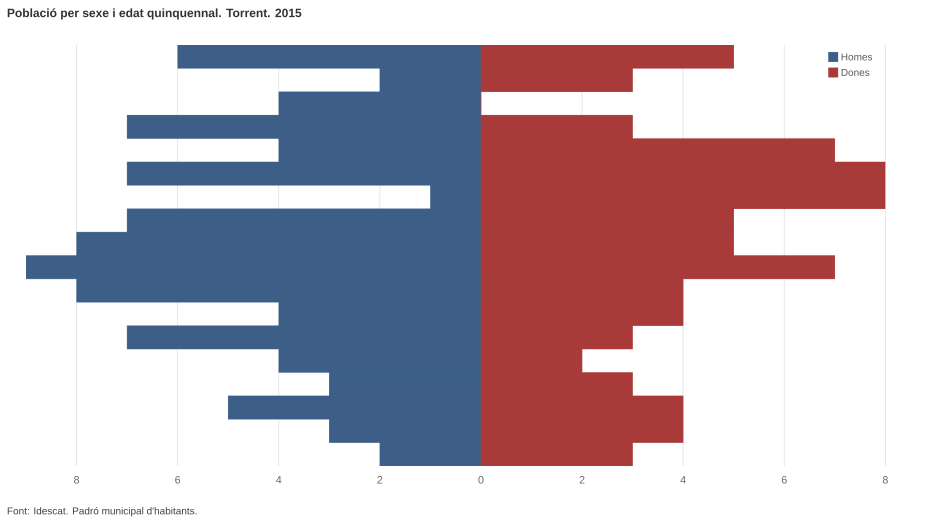 The height and width of the screenshot is (522, 934). Describe the element at coordinates (481, 480) in the screenshot. I see `x-tick-label: 0` at that location.